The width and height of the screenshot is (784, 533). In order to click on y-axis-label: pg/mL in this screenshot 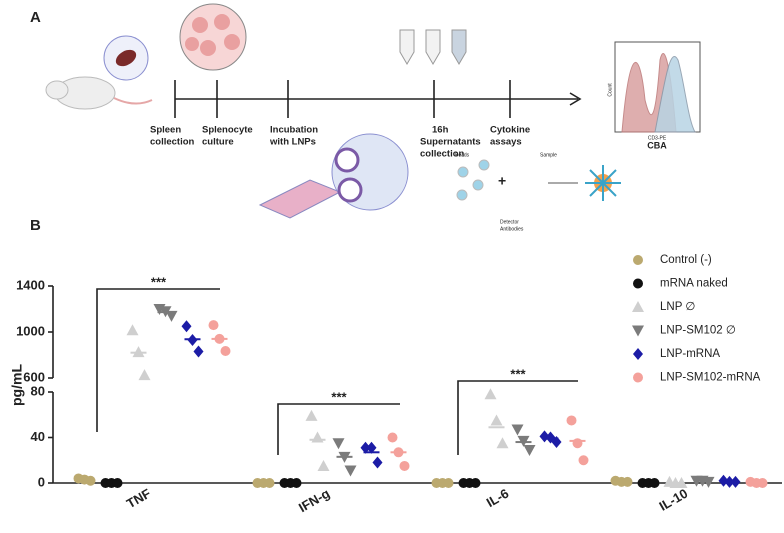, I will do `click(17, 385)`.